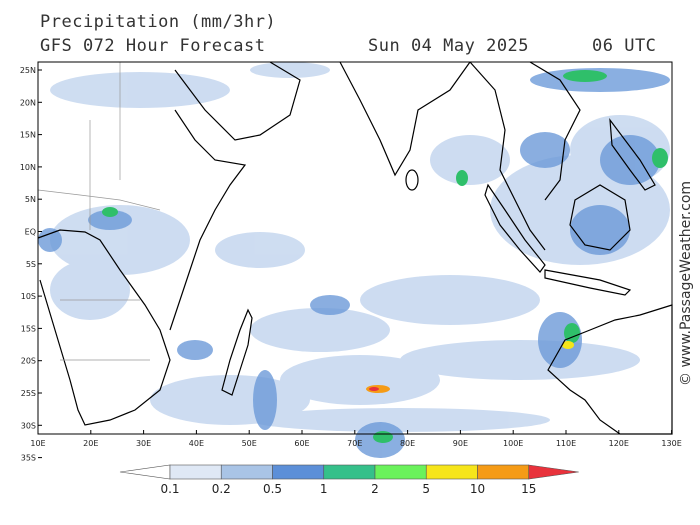 Image resolution: width=700 pixels, height=525 pixels. Describe the element at coordinates (354, 443) in the screenshot. I see `lon-label: 70E` at that location.